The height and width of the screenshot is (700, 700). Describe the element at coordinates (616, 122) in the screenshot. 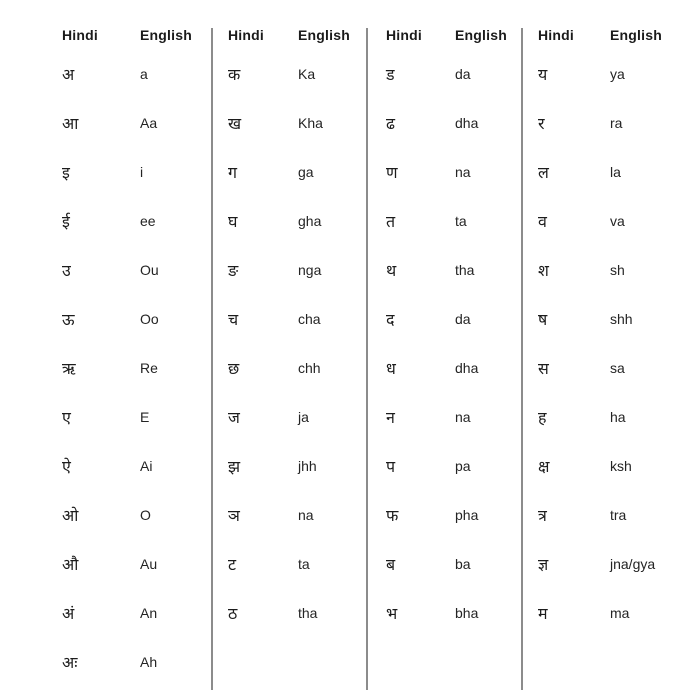

I see `english-transliteration: ra` at that location.